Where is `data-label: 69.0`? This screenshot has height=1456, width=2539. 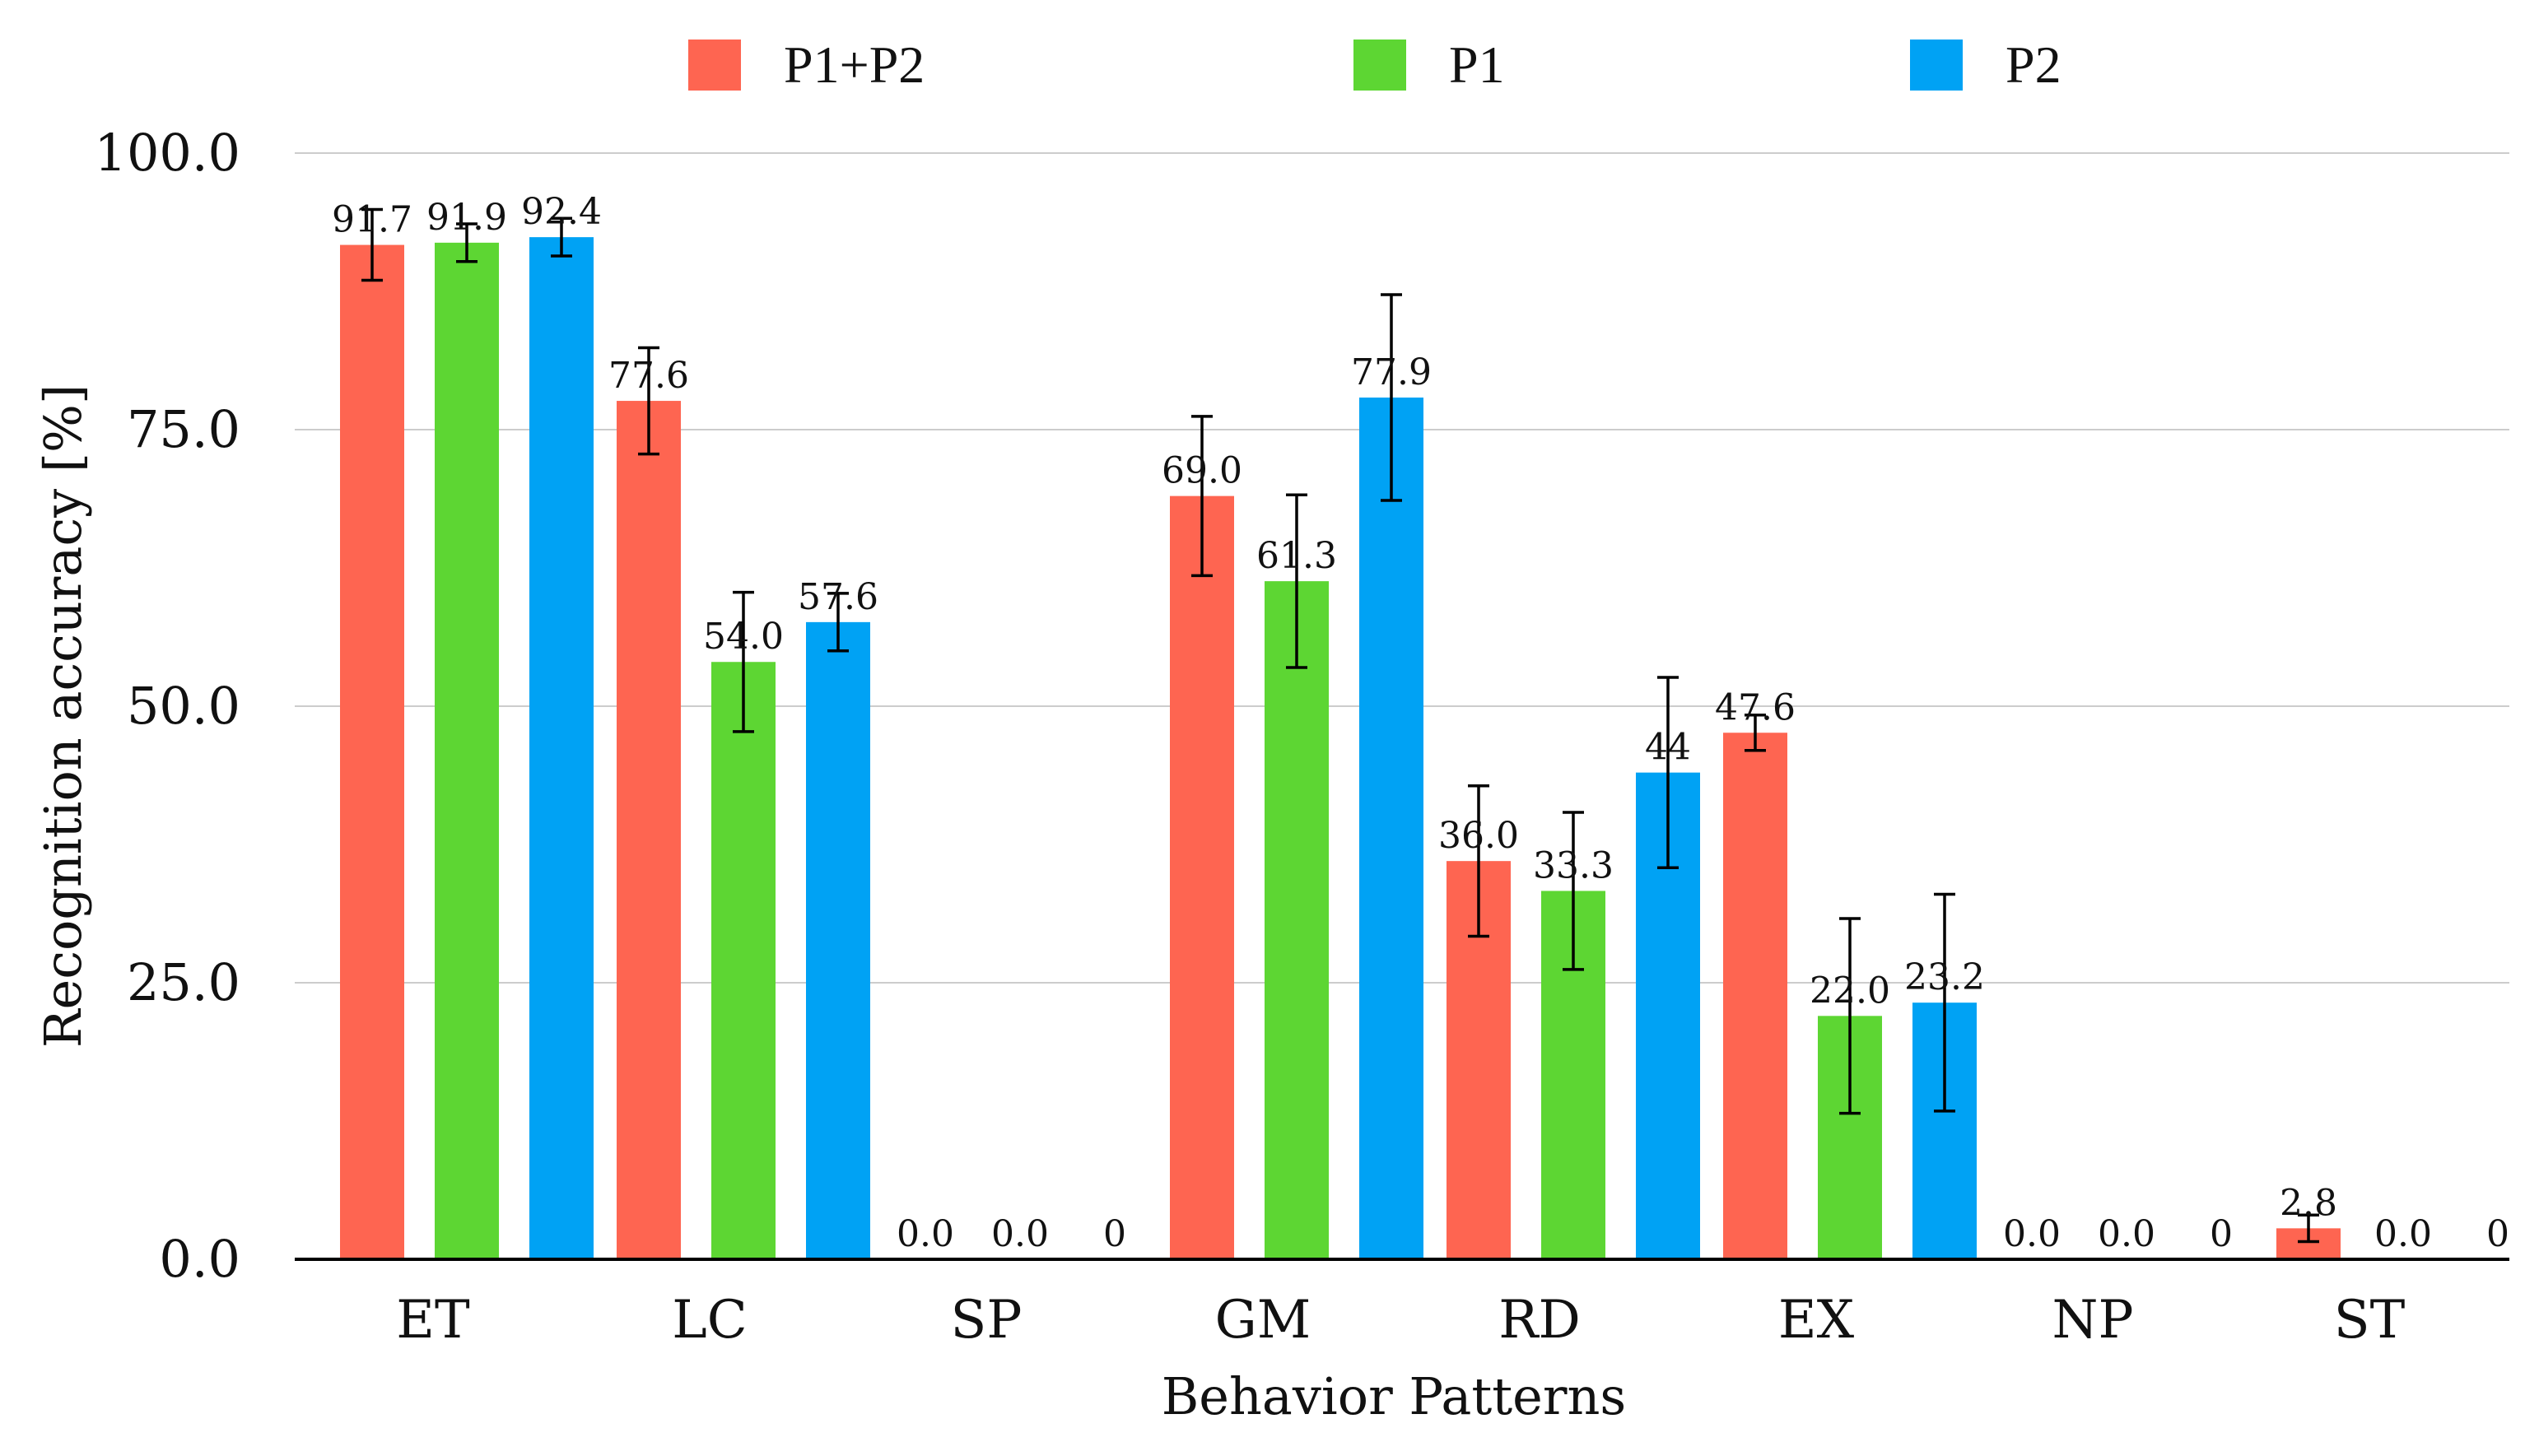 data-label: 69.0 is located at coordinates (1202, 471).